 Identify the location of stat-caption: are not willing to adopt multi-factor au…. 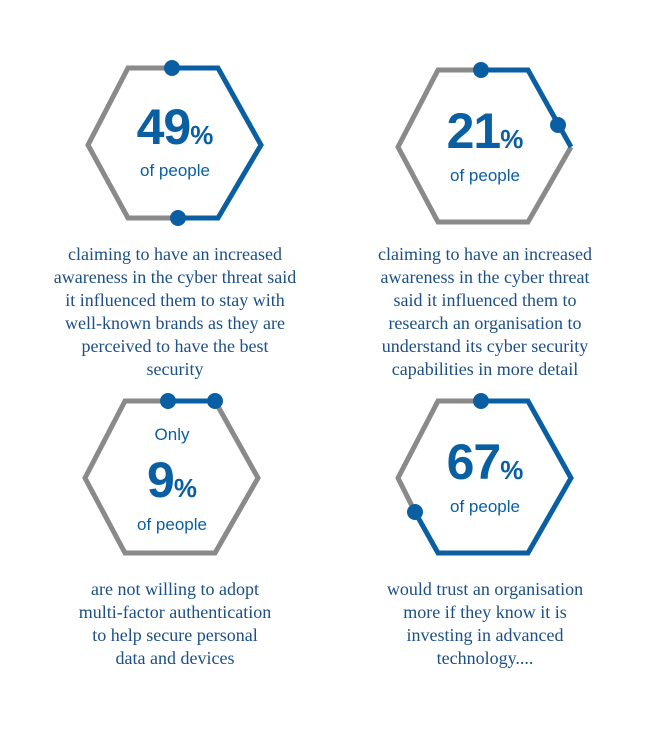
(175, 624).